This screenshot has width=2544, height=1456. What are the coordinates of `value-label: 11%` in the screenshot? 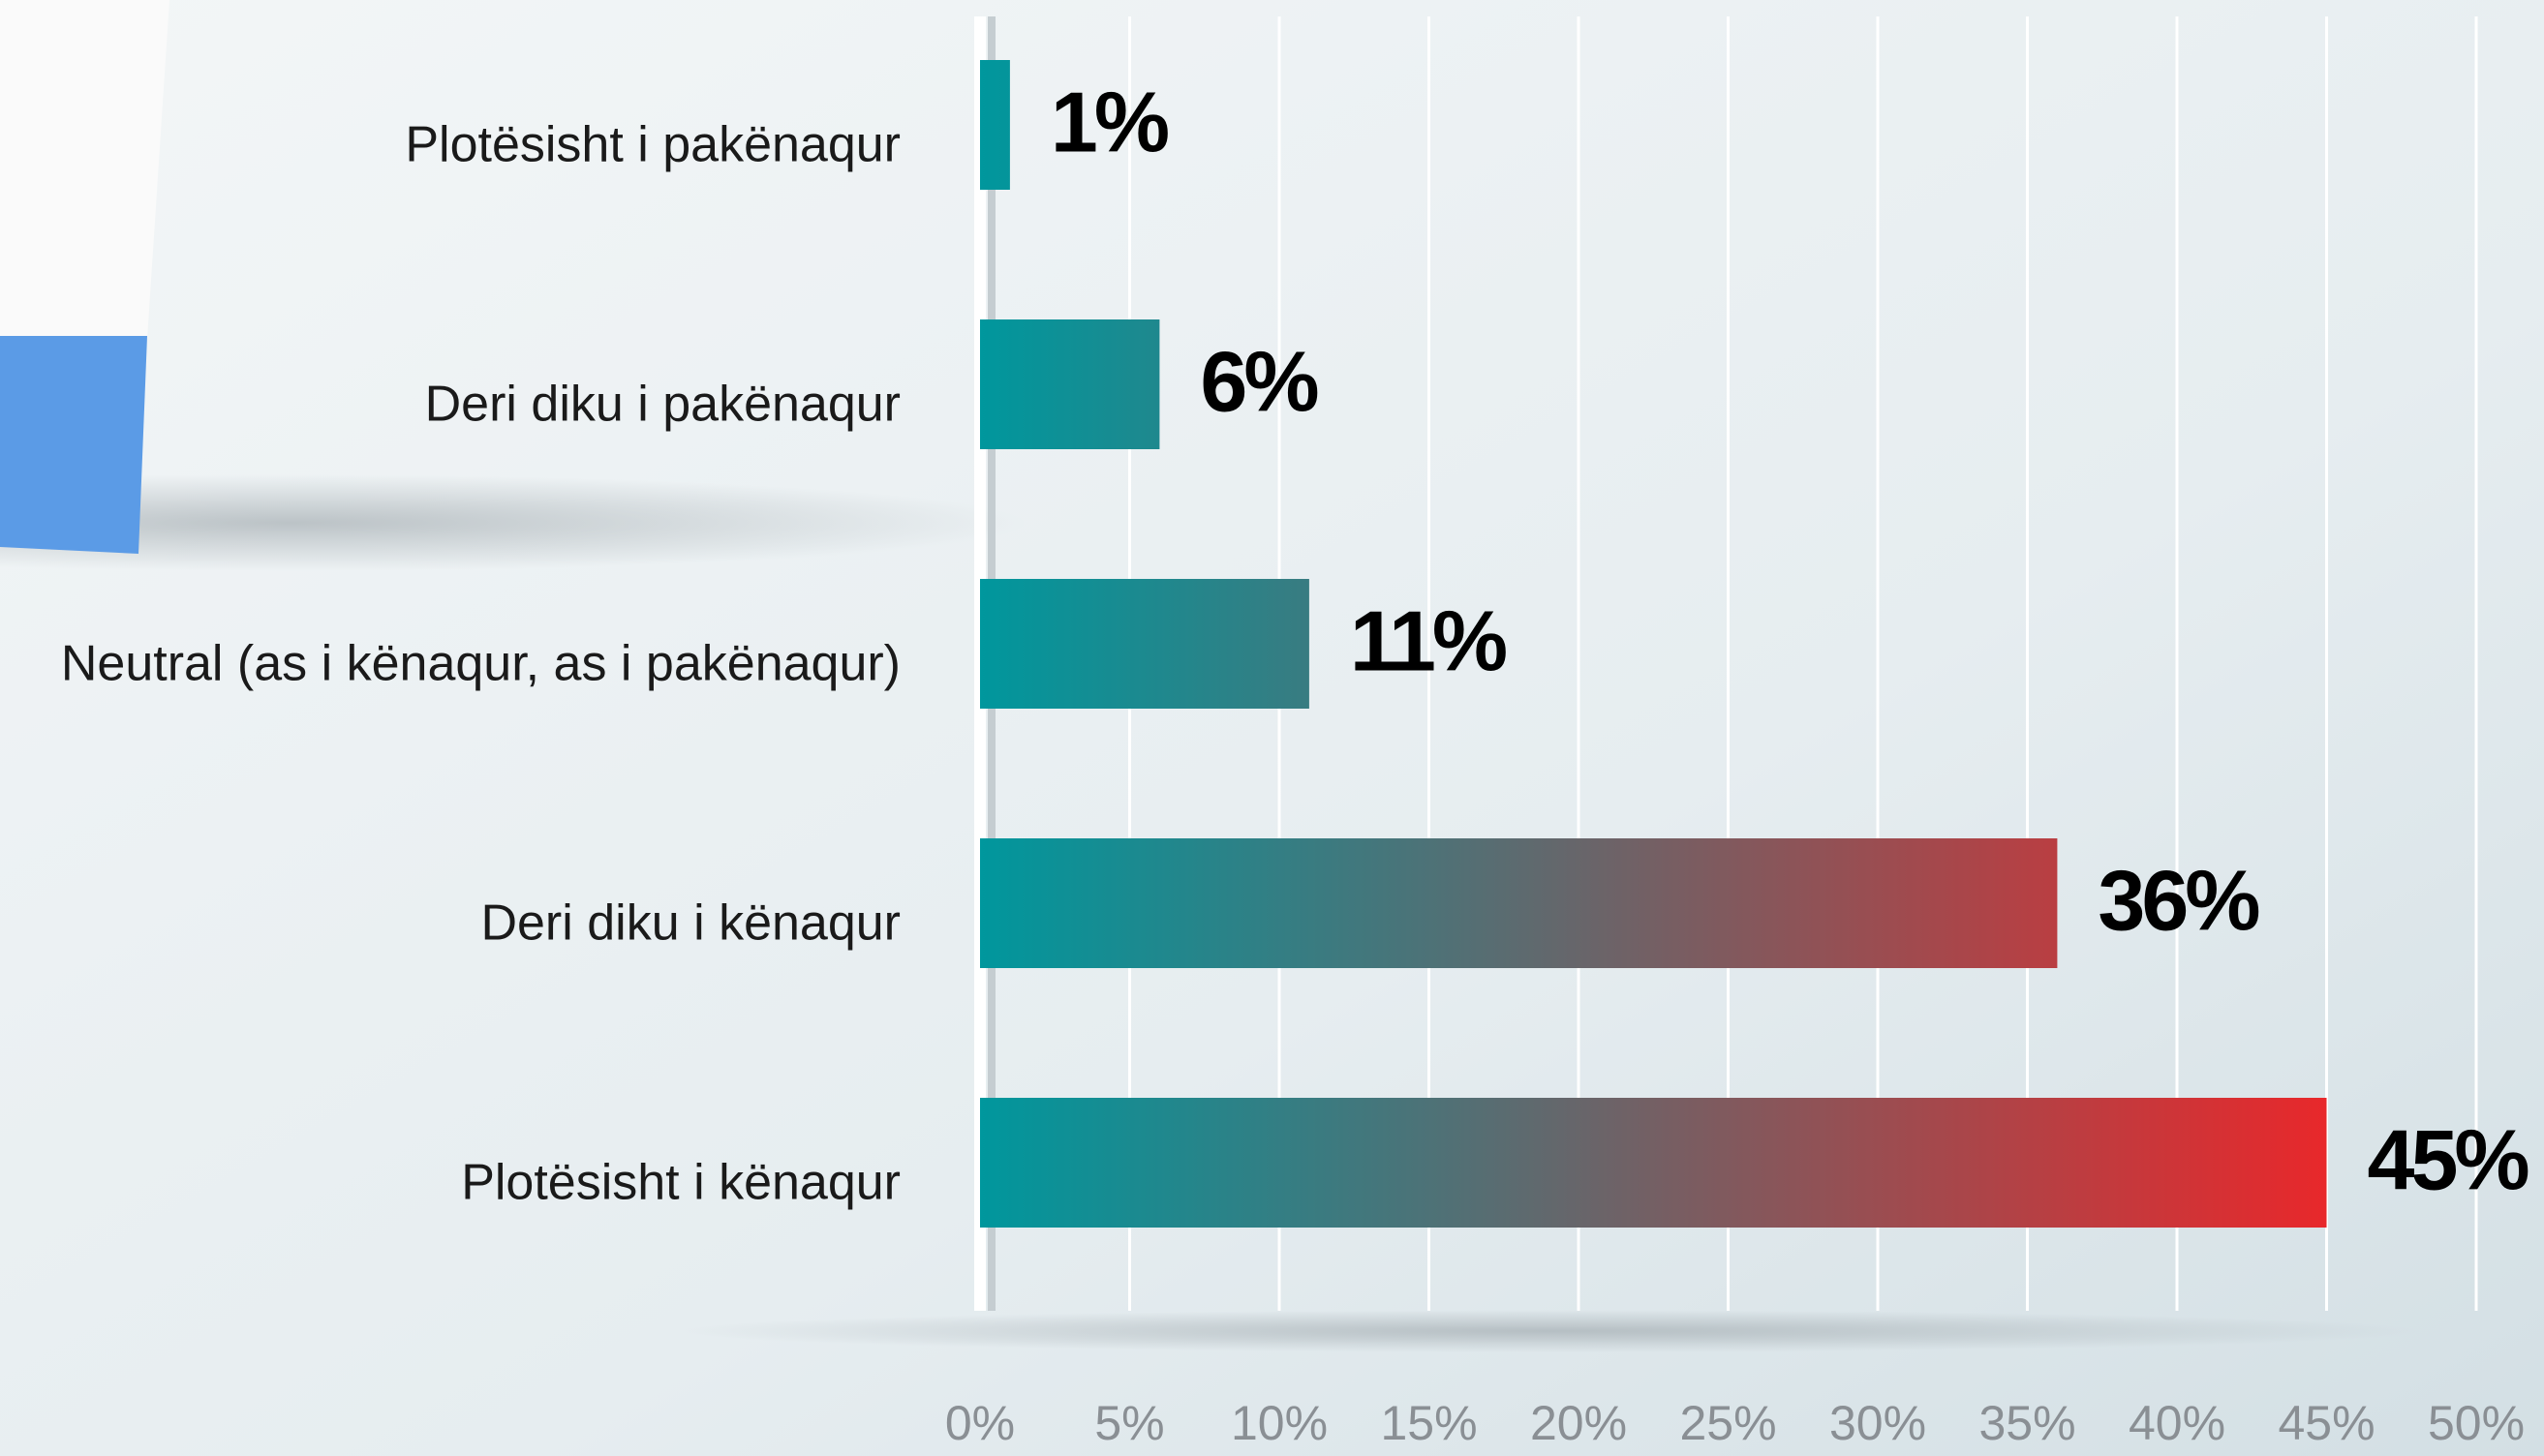 It's located at (1428, 640).